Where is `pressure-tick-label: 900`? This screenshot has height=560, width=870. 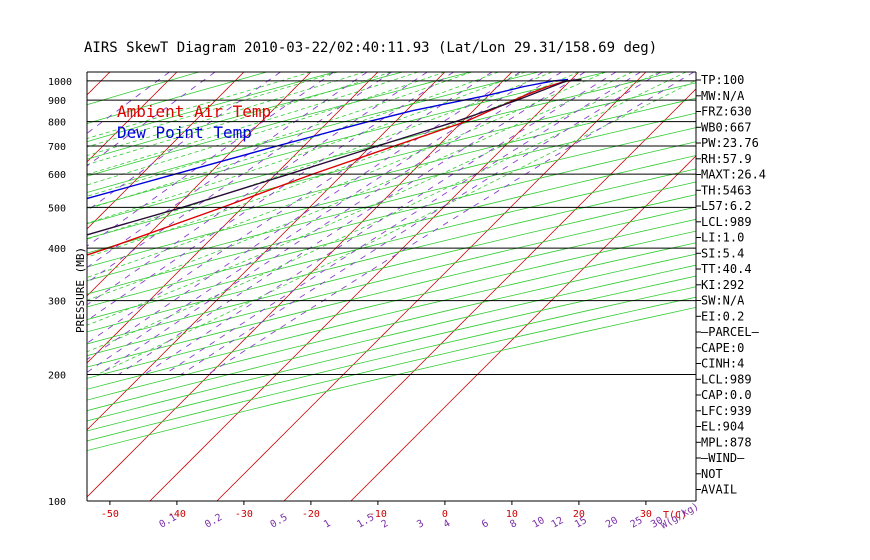 pressure-tick-label: 900 is located at coordinates (57, 101).